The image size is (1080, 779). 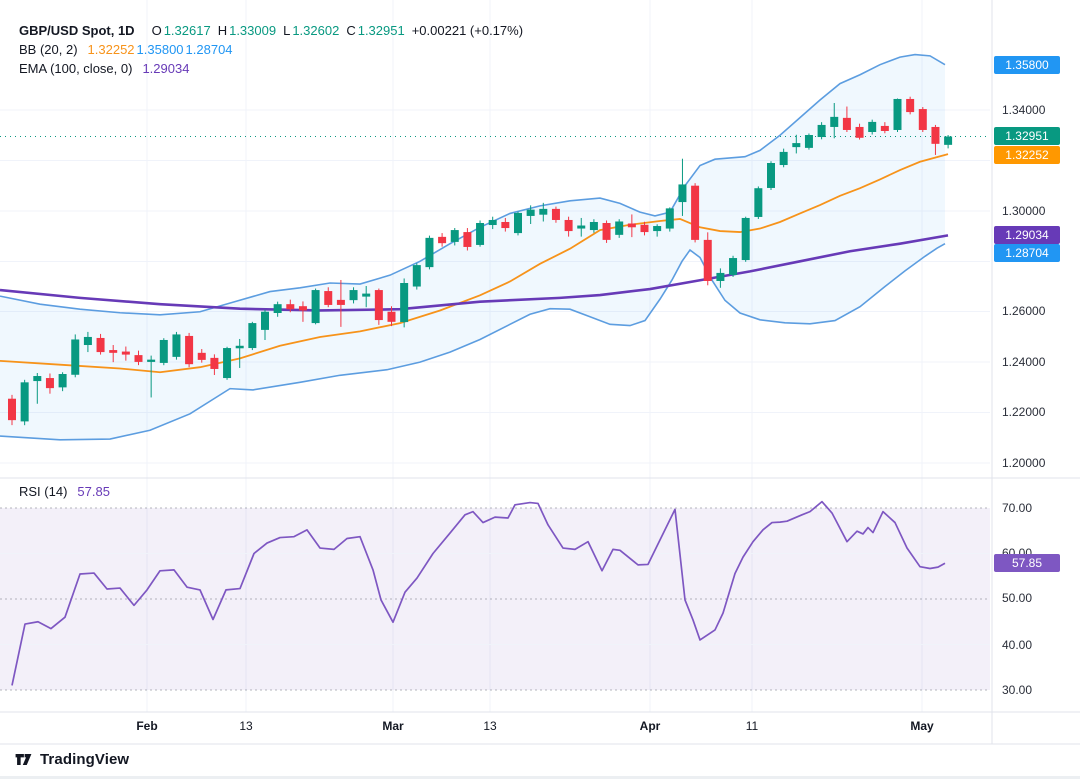 I want to click on close-value: 1.32951, so click(x=381, y=30).